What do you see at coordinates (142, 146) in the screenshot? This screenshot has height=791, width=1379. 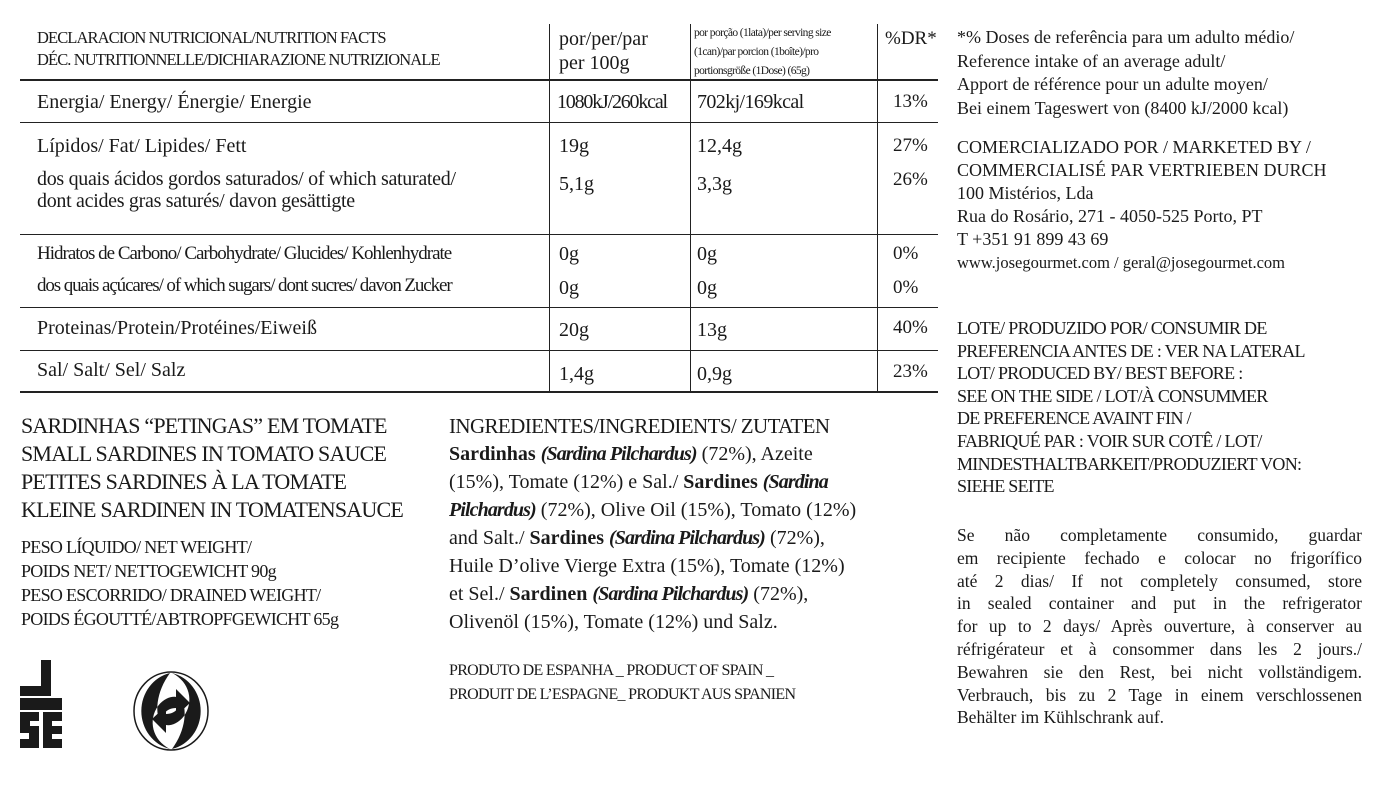 I see `row-fat-label: Lípidos/ Fat/ Lipides/ Fett` at bounding box center [142, 146].